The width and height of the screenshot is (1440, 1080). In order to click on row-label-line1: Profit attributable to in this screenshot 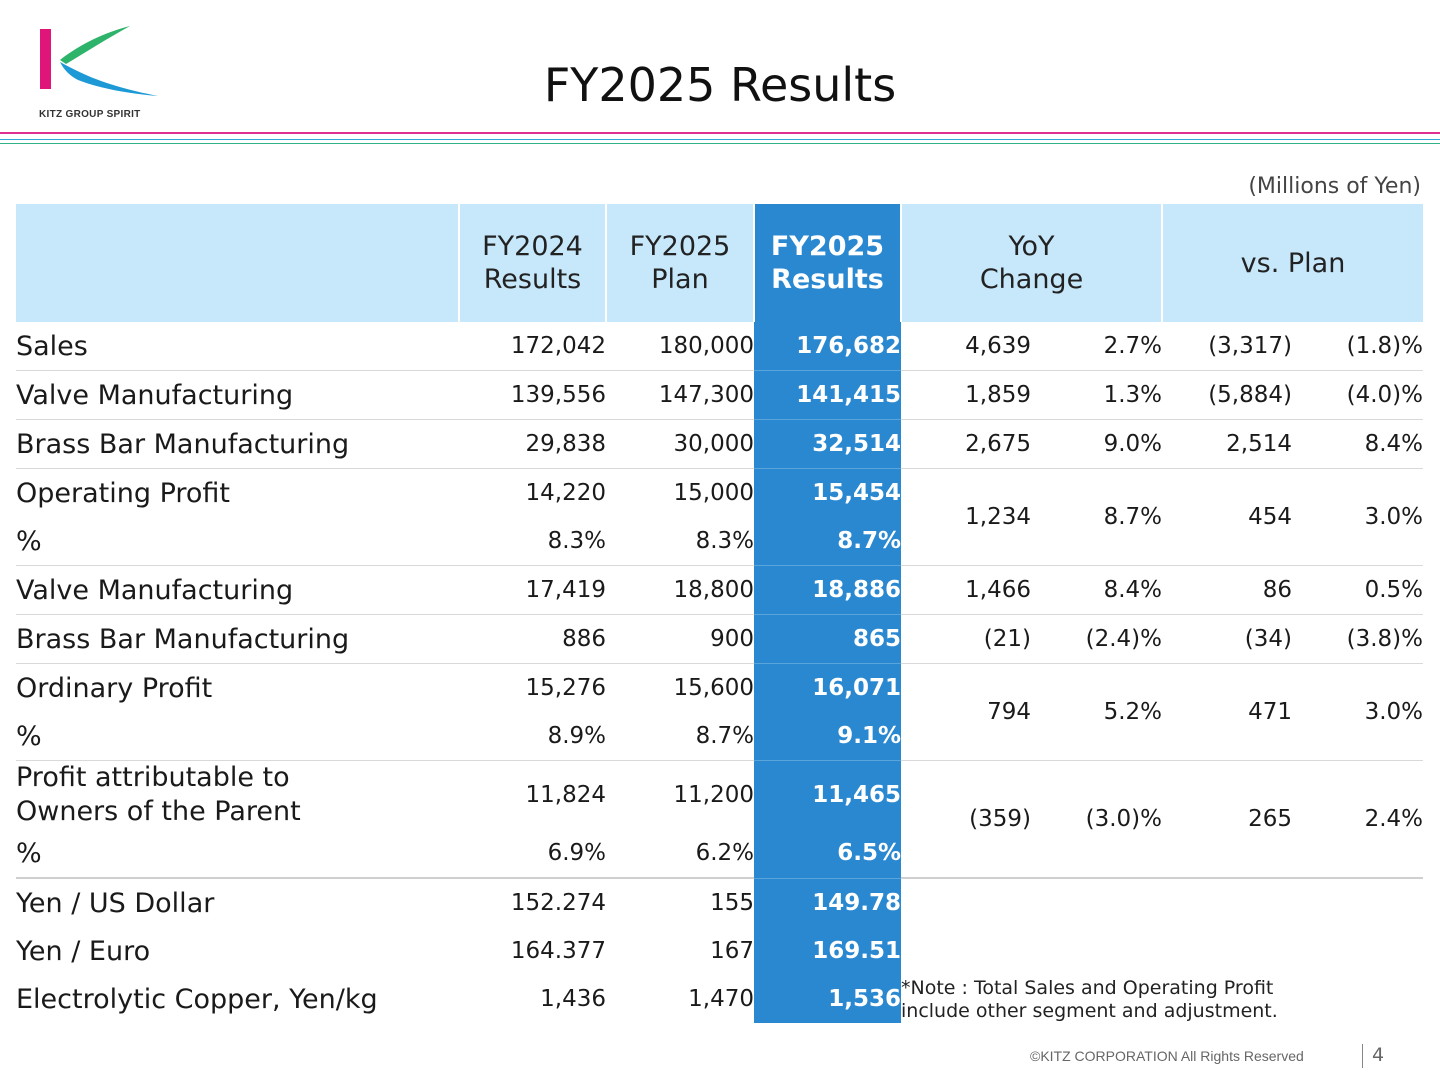, I will do `click(153, 777)`.